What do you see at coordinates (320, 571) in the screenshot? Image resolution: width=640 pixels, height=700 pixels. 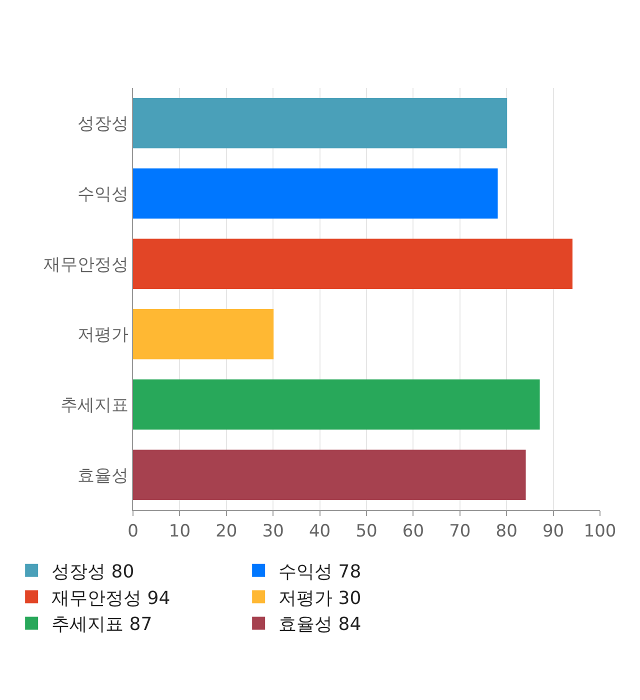 I see `legend-label: 수익성 78` at bounding box center [320, 571].